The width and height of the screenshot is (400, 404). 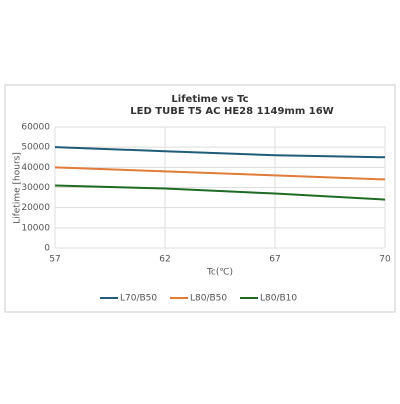 I want to click on y-tick-label: 50000, so click(x=35, y=148).